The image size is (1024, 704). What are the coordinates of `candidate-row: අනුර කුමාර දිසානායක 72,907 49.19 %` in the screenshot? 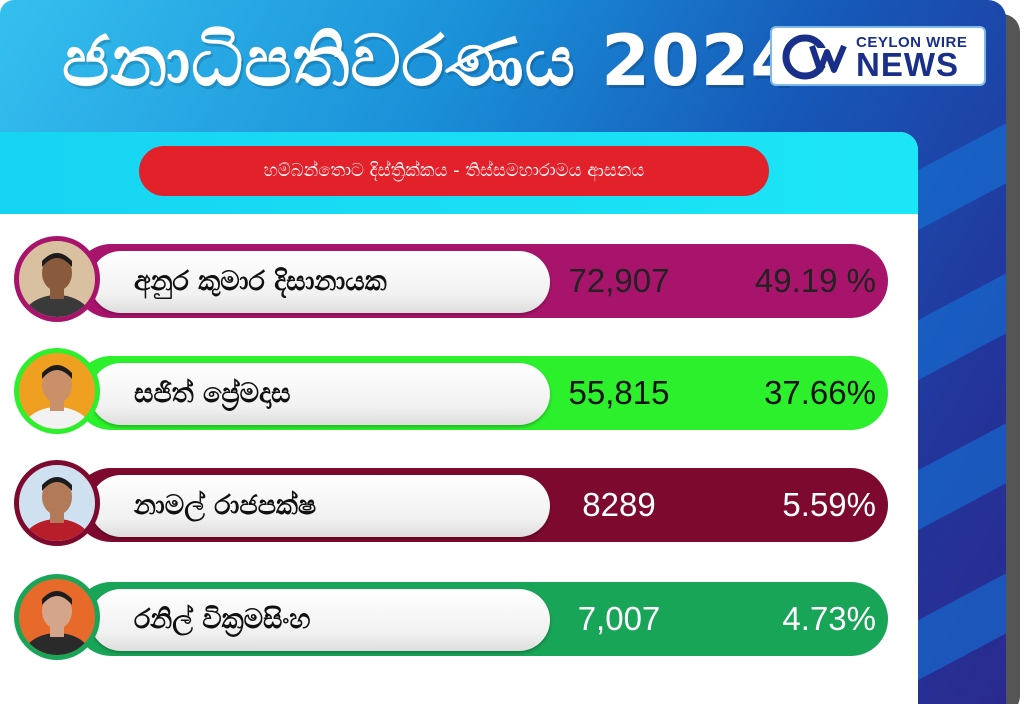 It's located at (452, 279).